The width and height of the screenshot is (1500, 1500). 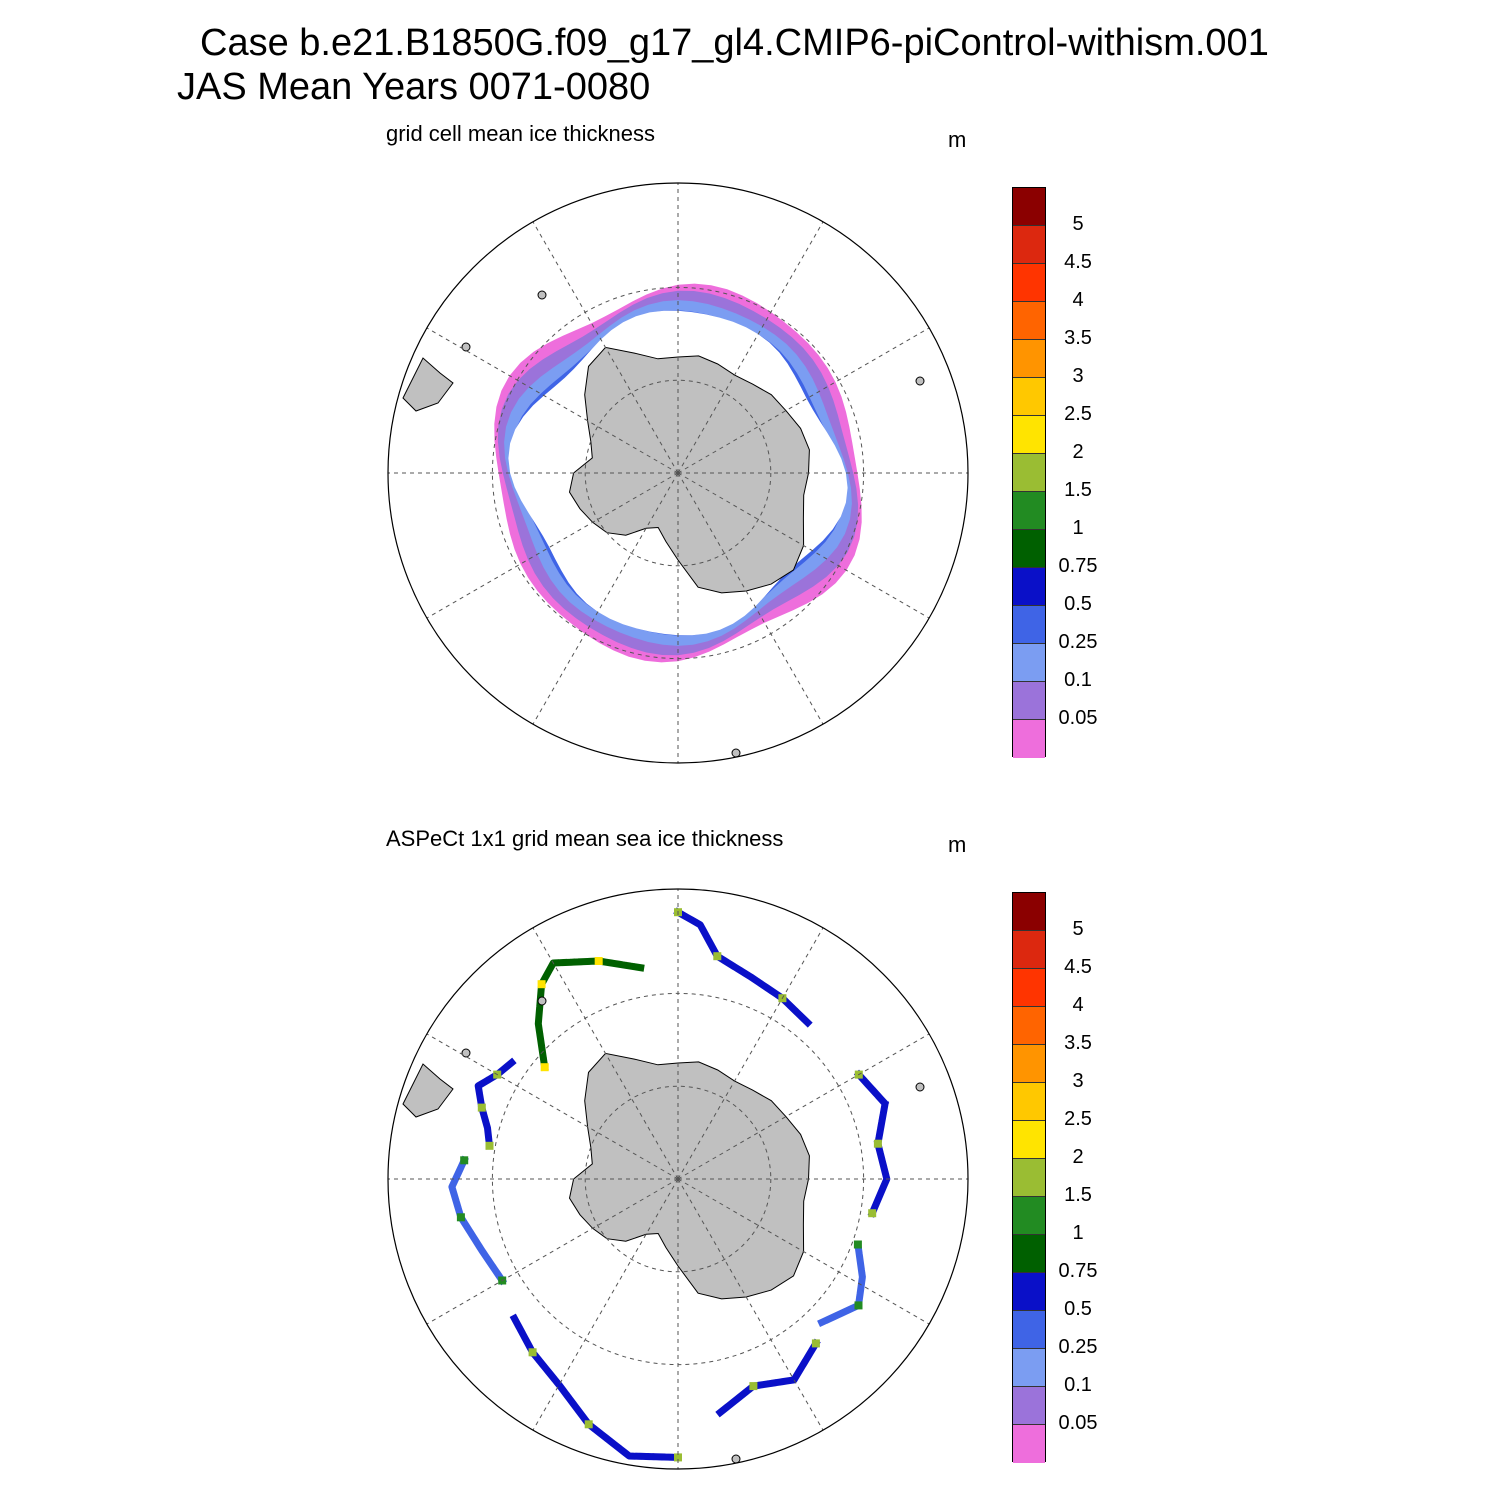 I want to click on panel-1-colorbar, so click(x=1029, y=472).